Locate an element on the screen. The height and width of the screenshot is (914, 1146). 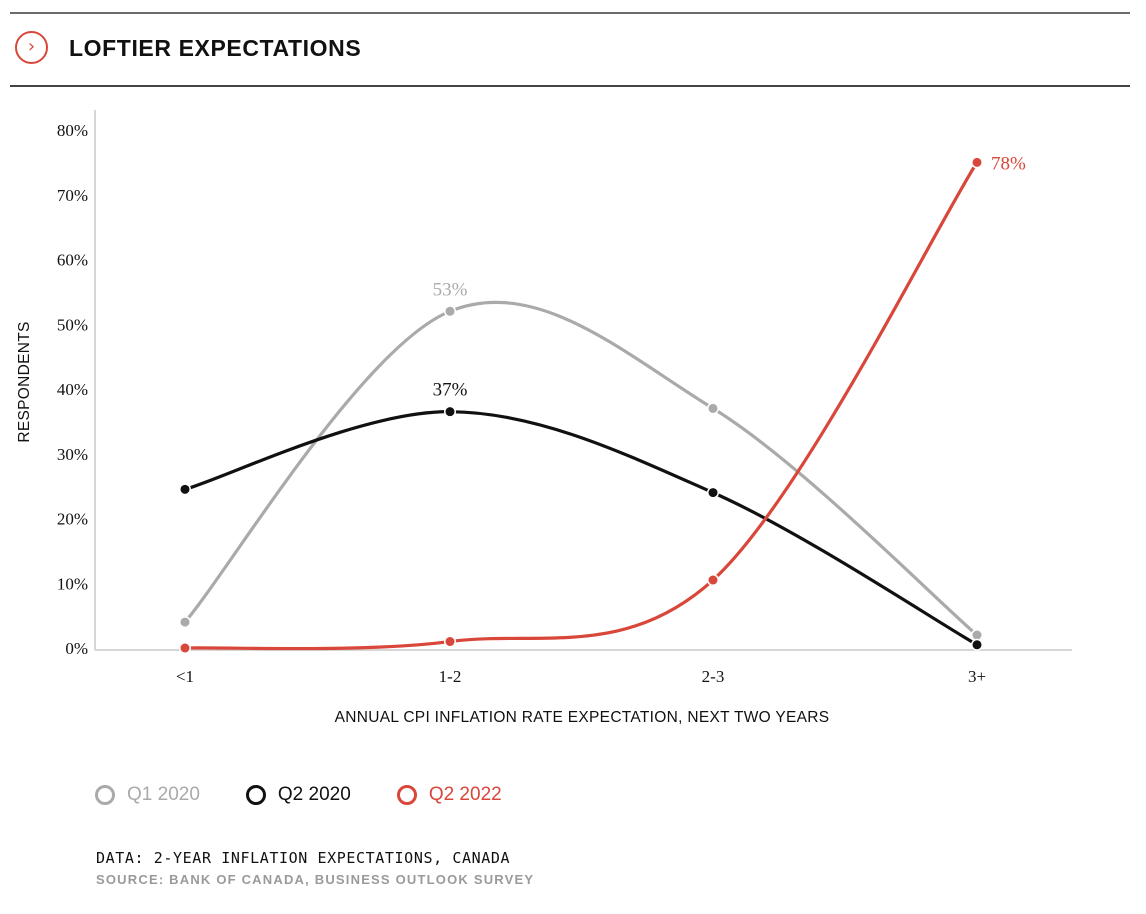
legend-item-q1-2020: Q1 2020 is located at coordinates (147, 795).